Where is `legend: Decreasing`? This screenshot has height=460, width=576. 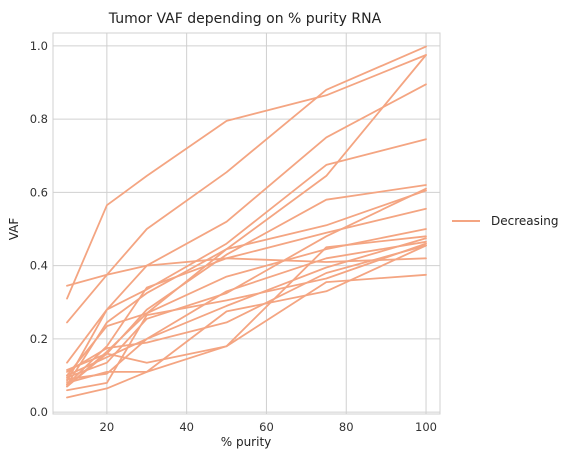 legend: Decreasing is located at coordinates (505, 221).